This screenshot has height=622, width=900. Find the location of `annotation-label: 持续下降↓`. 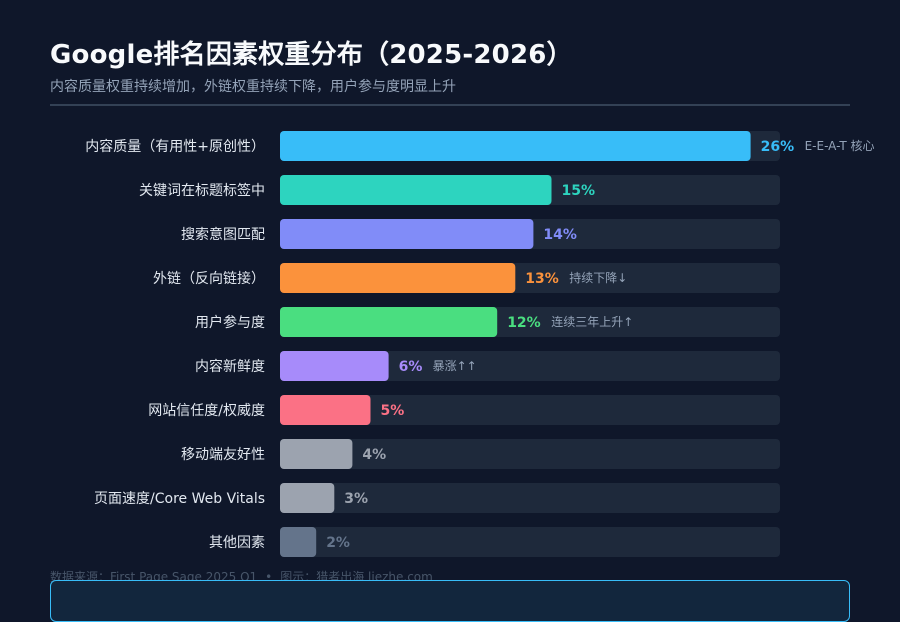

annotation-label: 持续下降↓ is located at coordinates (598, 277).